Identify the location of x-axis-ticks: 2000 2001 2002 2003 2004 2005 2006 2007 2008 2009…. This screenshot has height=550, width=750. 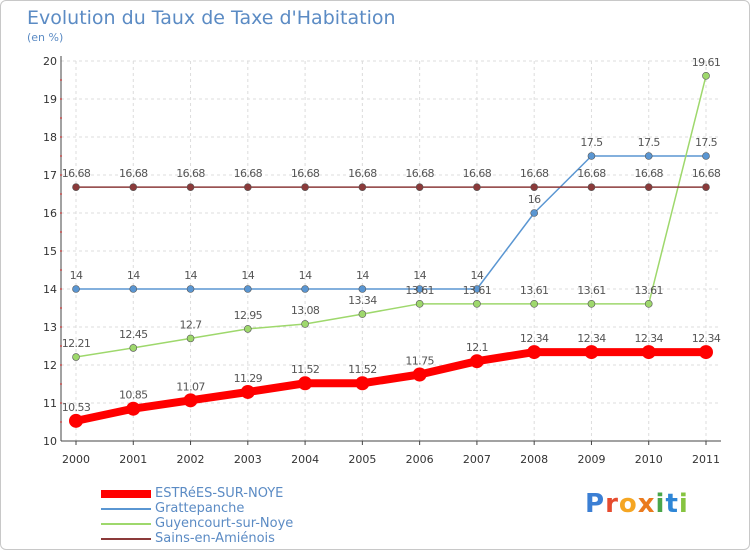
(391, 453).